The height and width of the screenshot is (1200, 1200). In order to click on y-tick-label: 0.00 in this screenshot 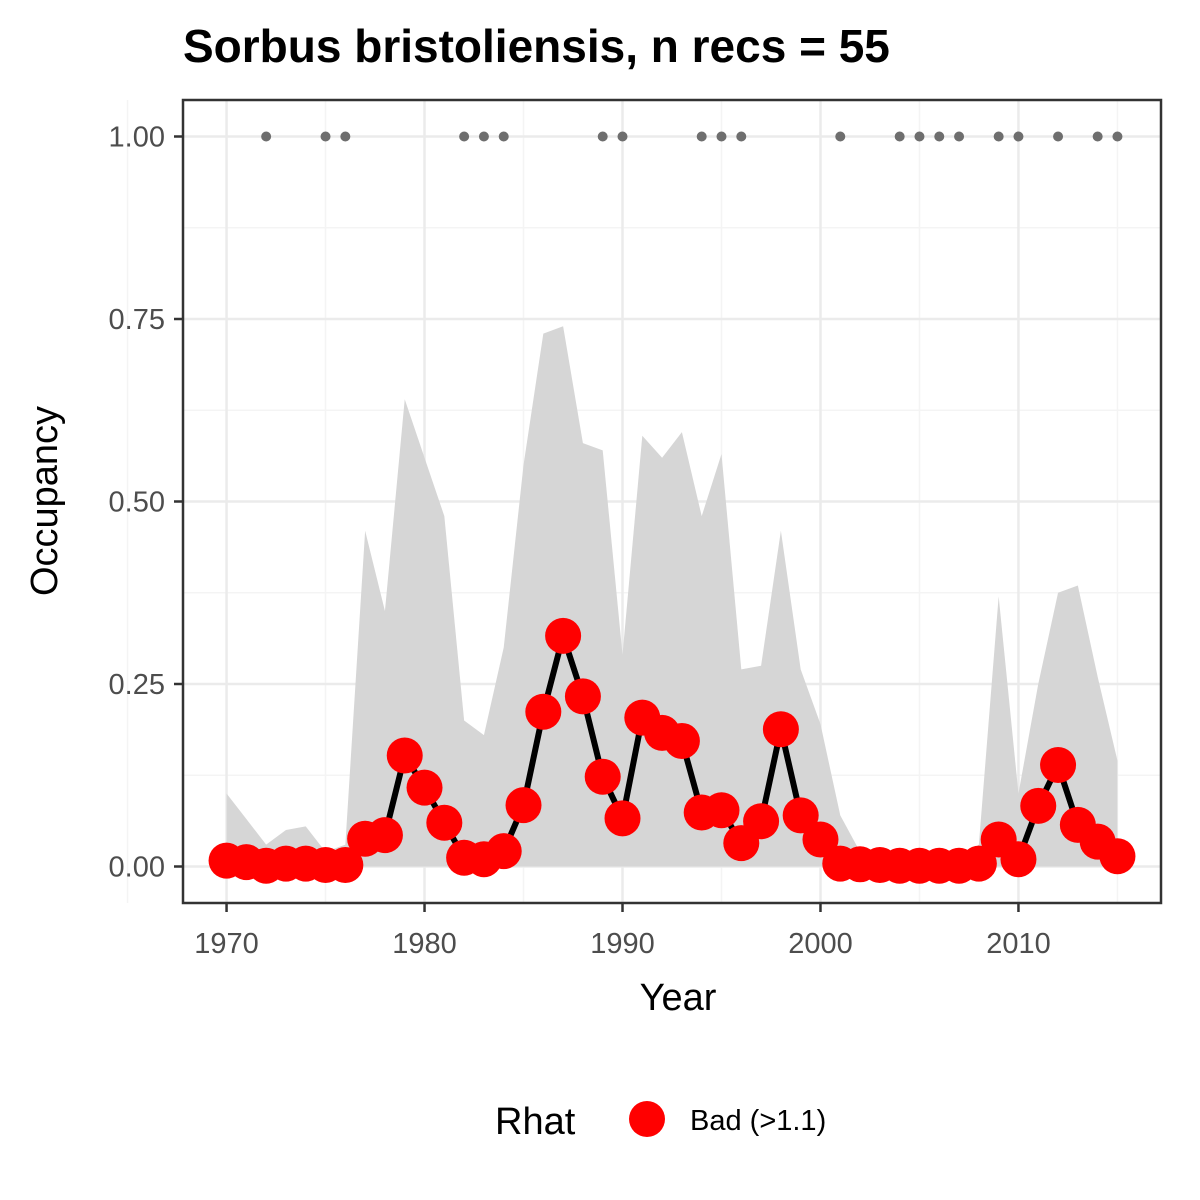, I will do `click(137, 868)`.